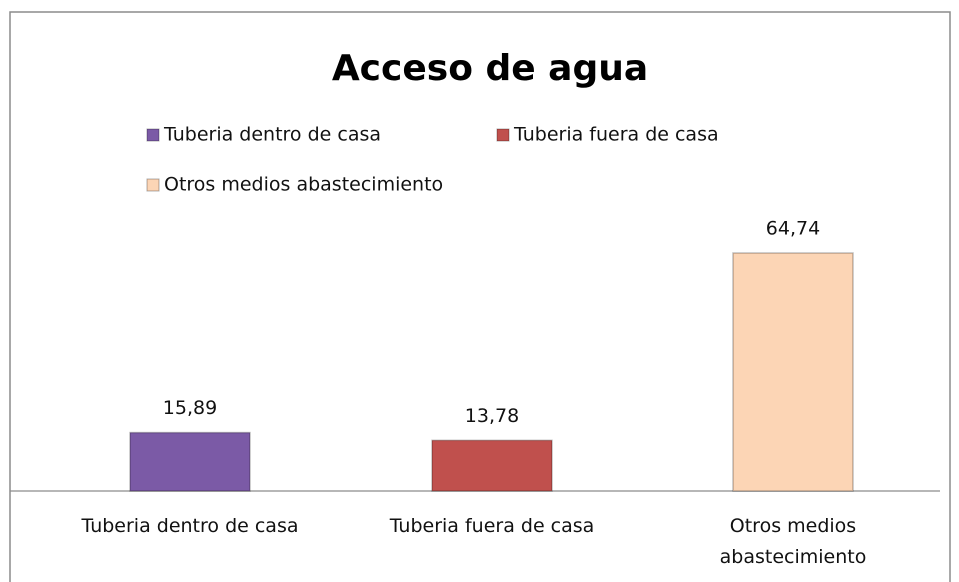 The width and height of the screenshot is (959, 582). What do you see at coordinates (490, 68) in the screenshot?
I see `chart-title: Acceso de agua` at bounding box center [490, 68].